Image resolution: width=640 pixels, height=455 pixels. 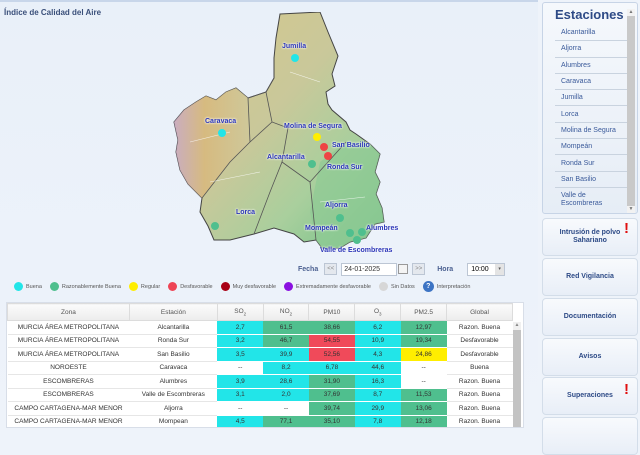 What do you see at coordinates (631, 209) in the screenshot?
I see `scroll-down-icon: ▼` at bounding box center [631, 209].